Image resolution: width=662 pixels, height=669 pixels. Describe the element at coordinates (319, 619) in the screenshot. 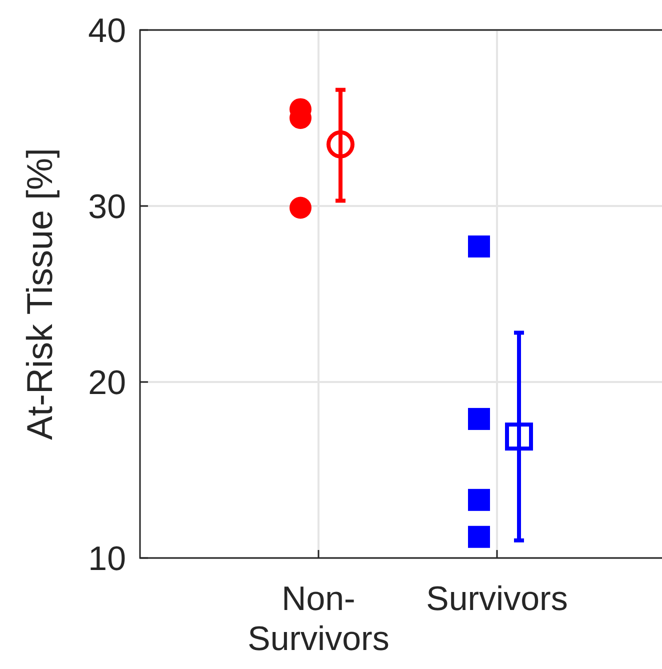

I see `x-tick-label: Non-Survivors` at that location.